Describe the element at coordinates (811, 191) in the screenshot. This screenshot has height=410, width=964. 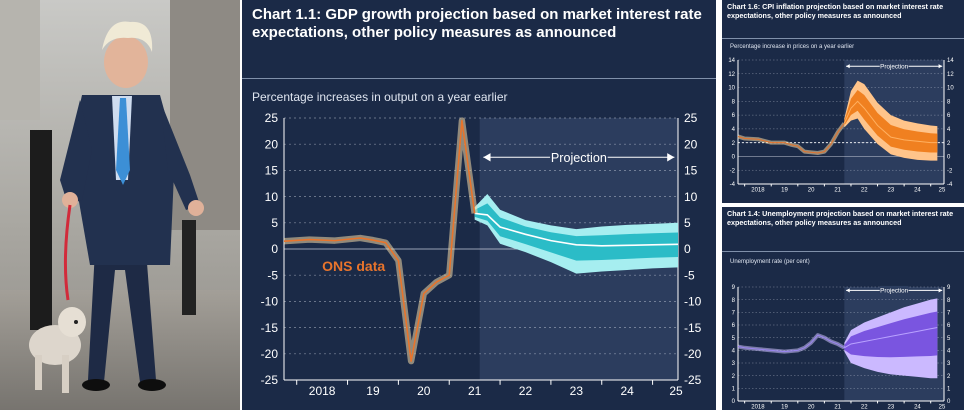
I see `cpi-x-tick-label: 20` at that location.